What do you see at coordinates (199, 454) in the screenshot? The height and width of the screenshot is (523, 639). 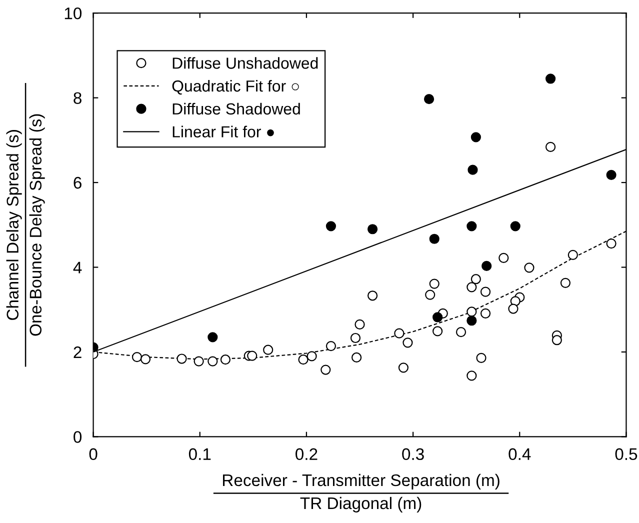 I see `x-tick-label: 0.1` at bounding box center [199, 454].